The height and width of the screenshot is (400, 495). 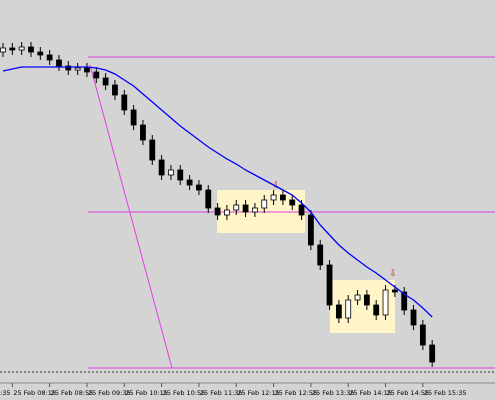 I want to click on x-tick-label: 25 Feb 12:15, so click(x=258, y=393).